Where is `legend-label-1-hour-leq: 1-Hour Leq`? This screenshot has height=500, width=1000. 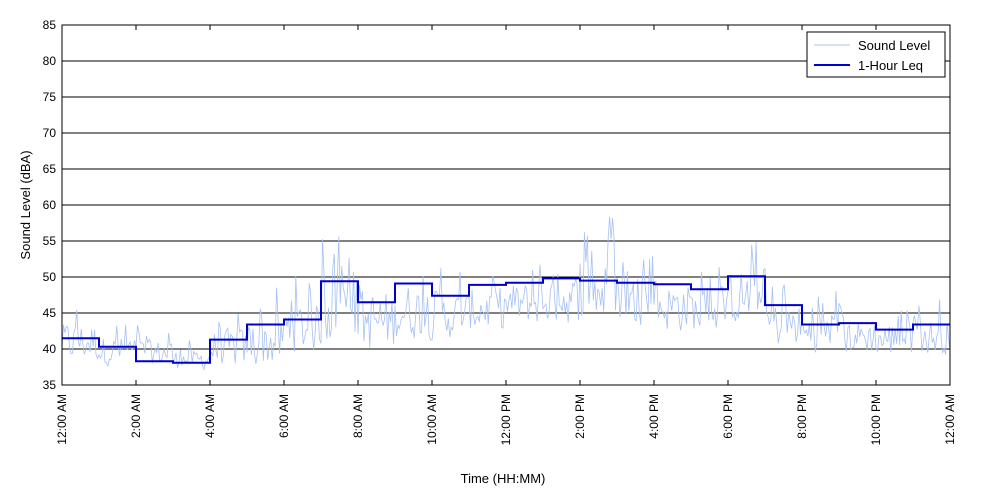 legend-label-1-hour-leq: 1-Hour Leq is located at coordinates (890, 65).